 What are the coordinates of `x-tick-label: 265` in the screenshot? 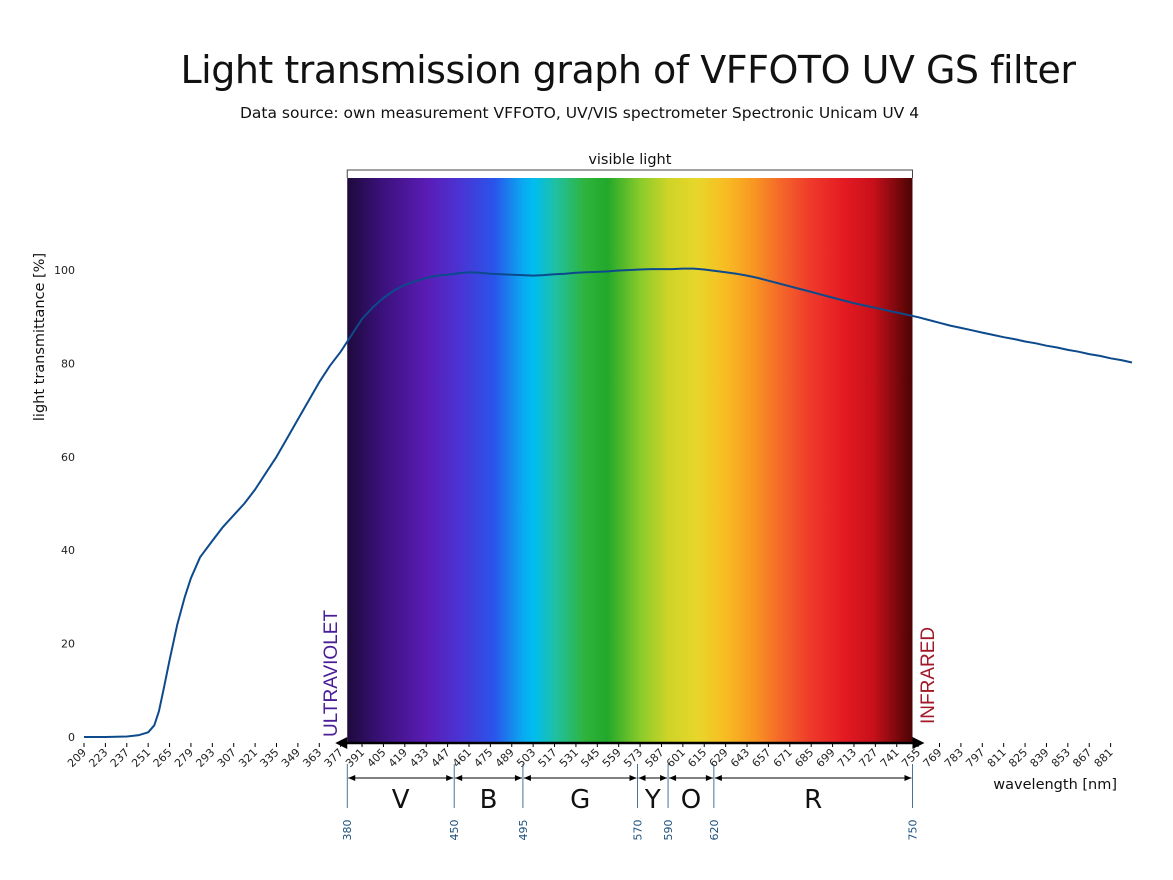 It's located at (163, 758).